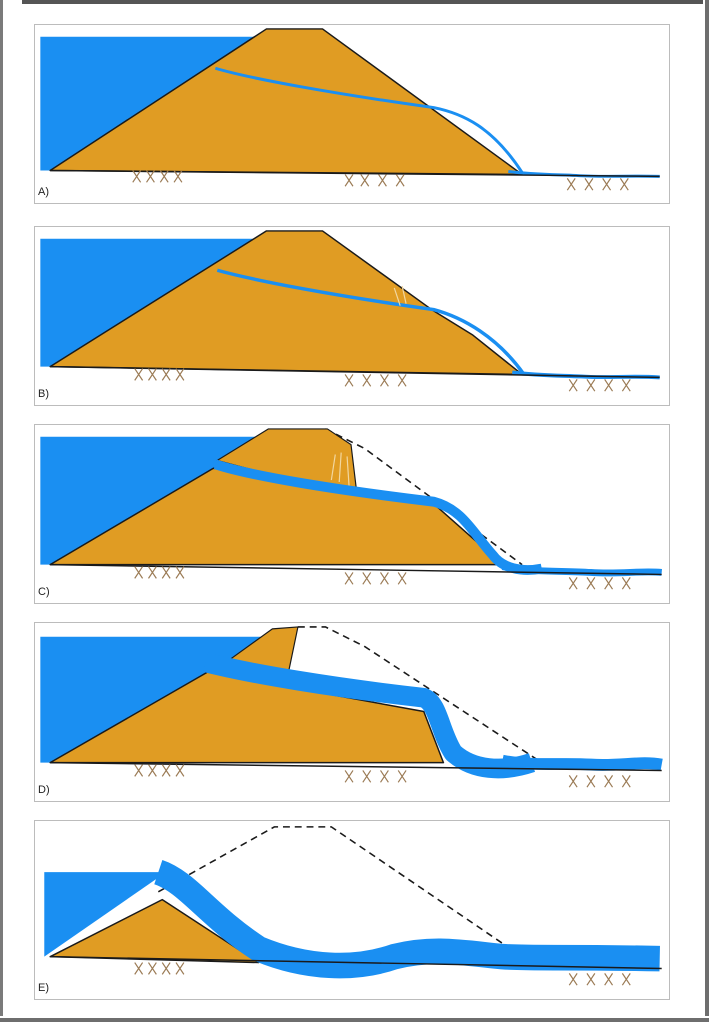 Image resolution: width=709 pixels, height=1022 pixels. Describe the element at coordinates (43, 192) in the screenshot. I see `stage-label: A)` at that location.